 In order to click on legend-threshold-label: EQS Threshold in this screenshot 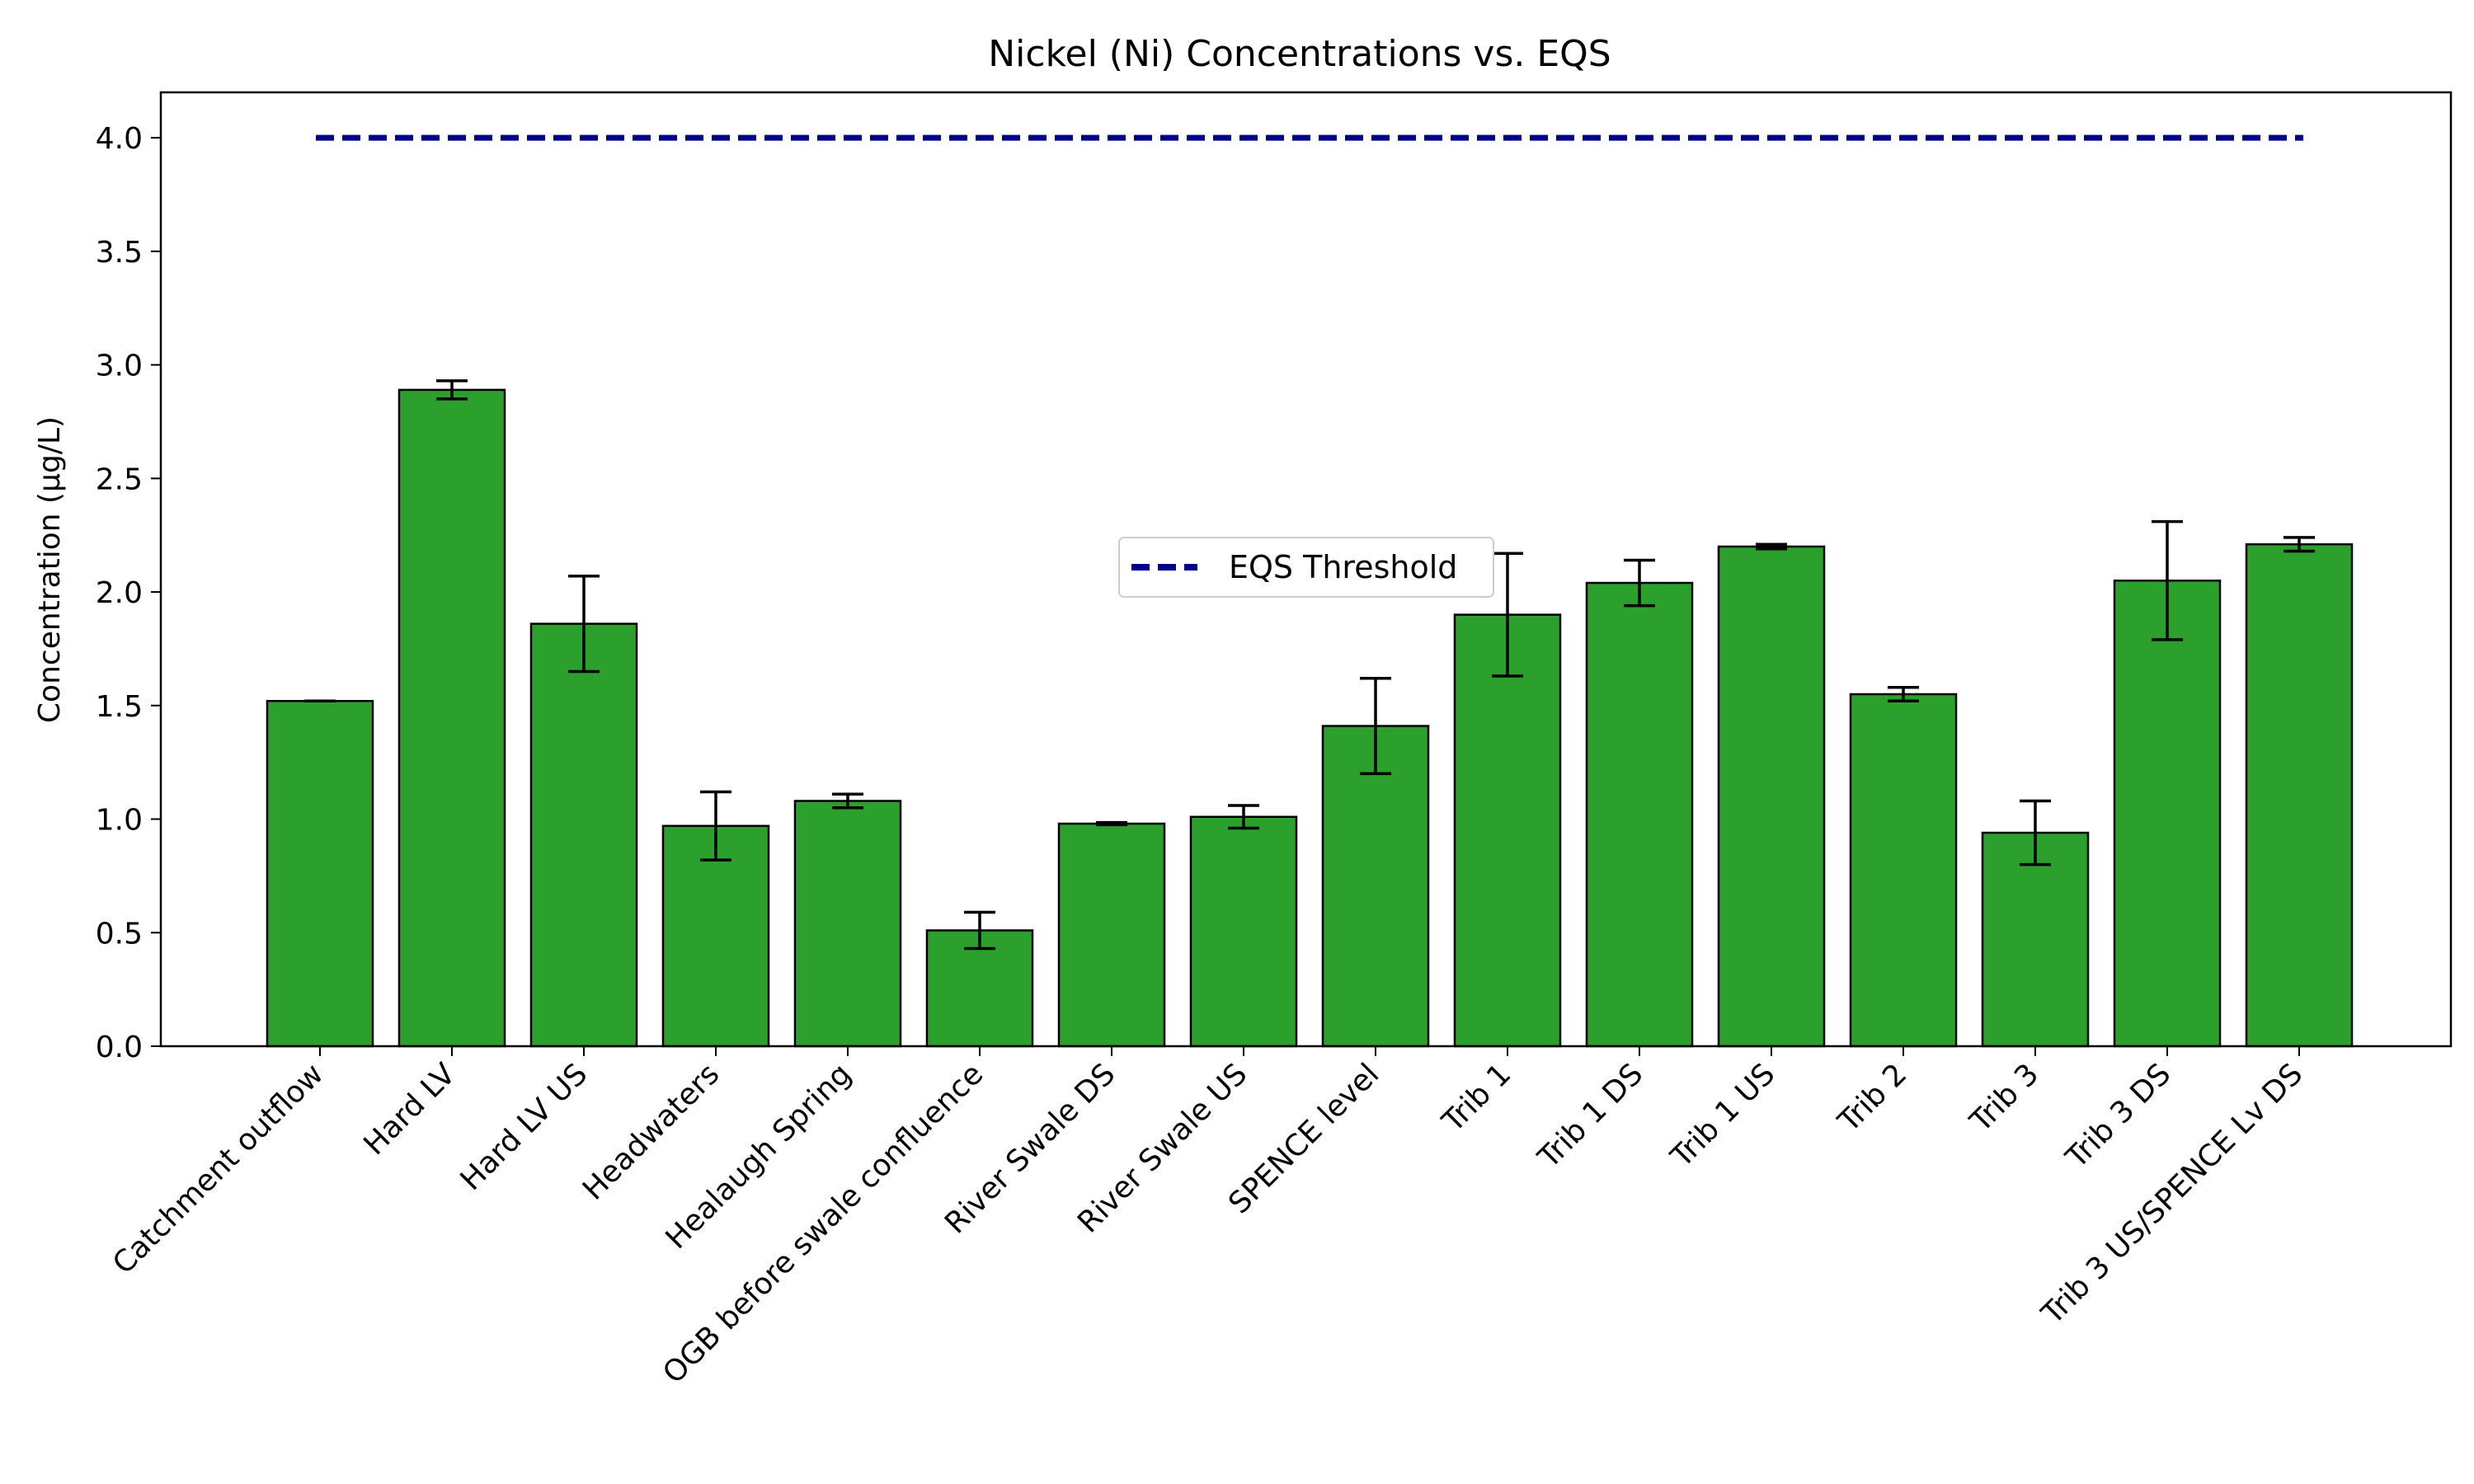, I will do `click(1343, 567)`.